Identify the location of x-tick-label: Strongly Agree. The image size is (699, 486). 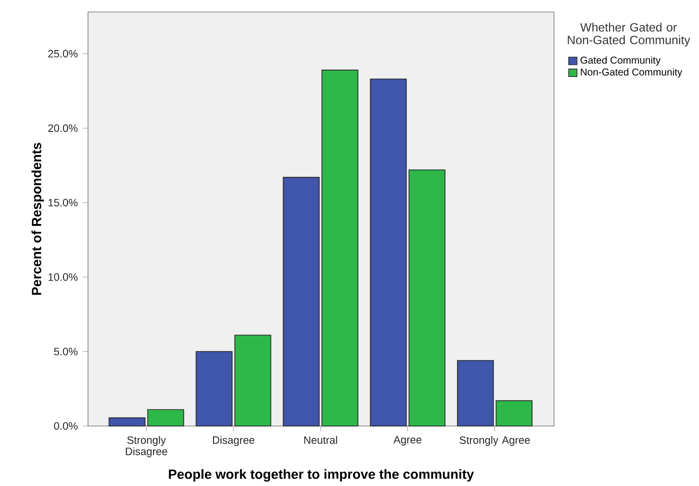
(495, 441).